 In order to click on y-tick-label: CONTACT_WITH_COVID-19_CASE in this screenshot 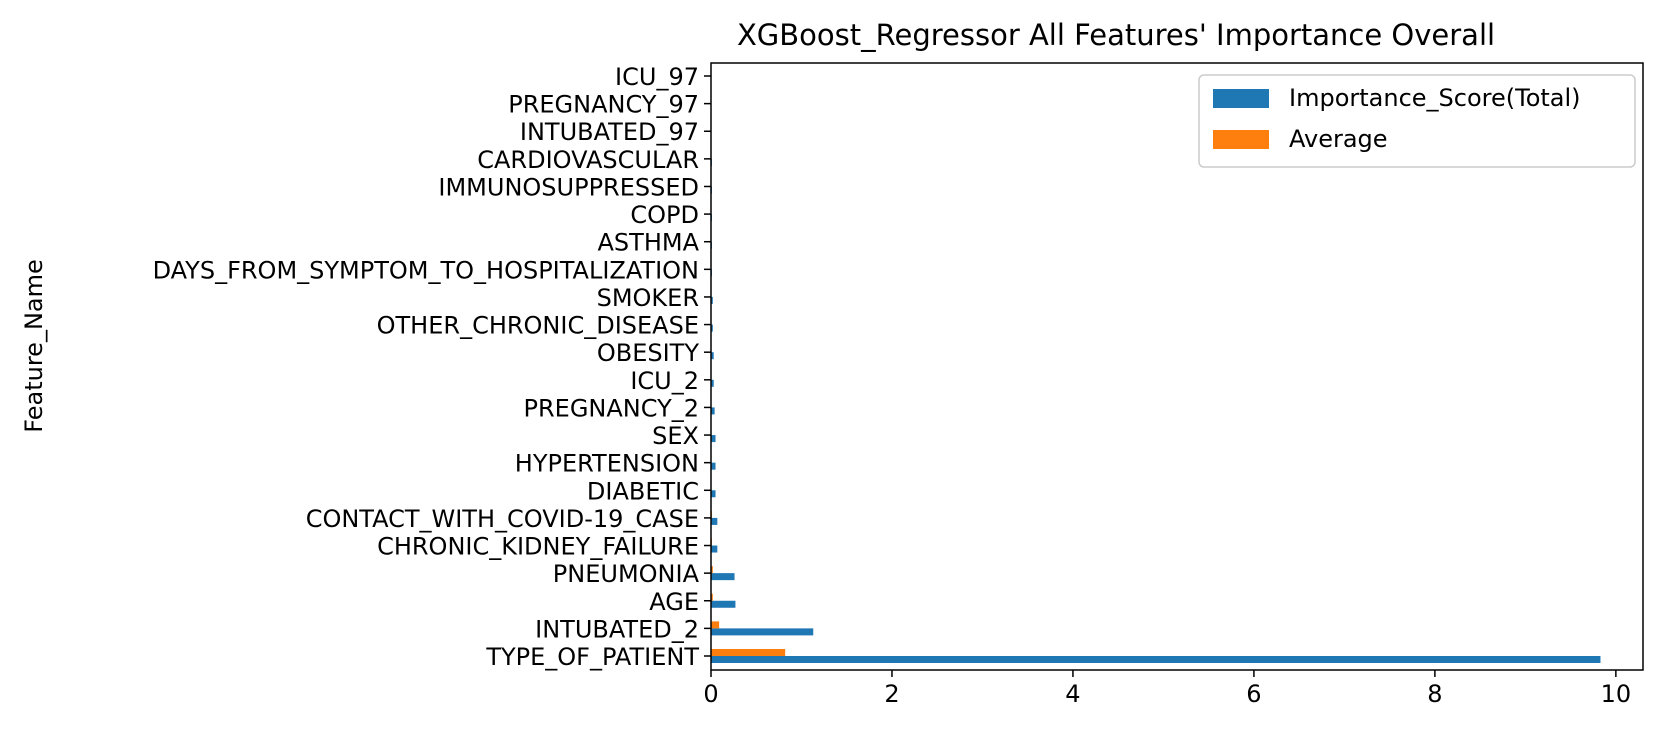, I will do `click(502, 519)`.